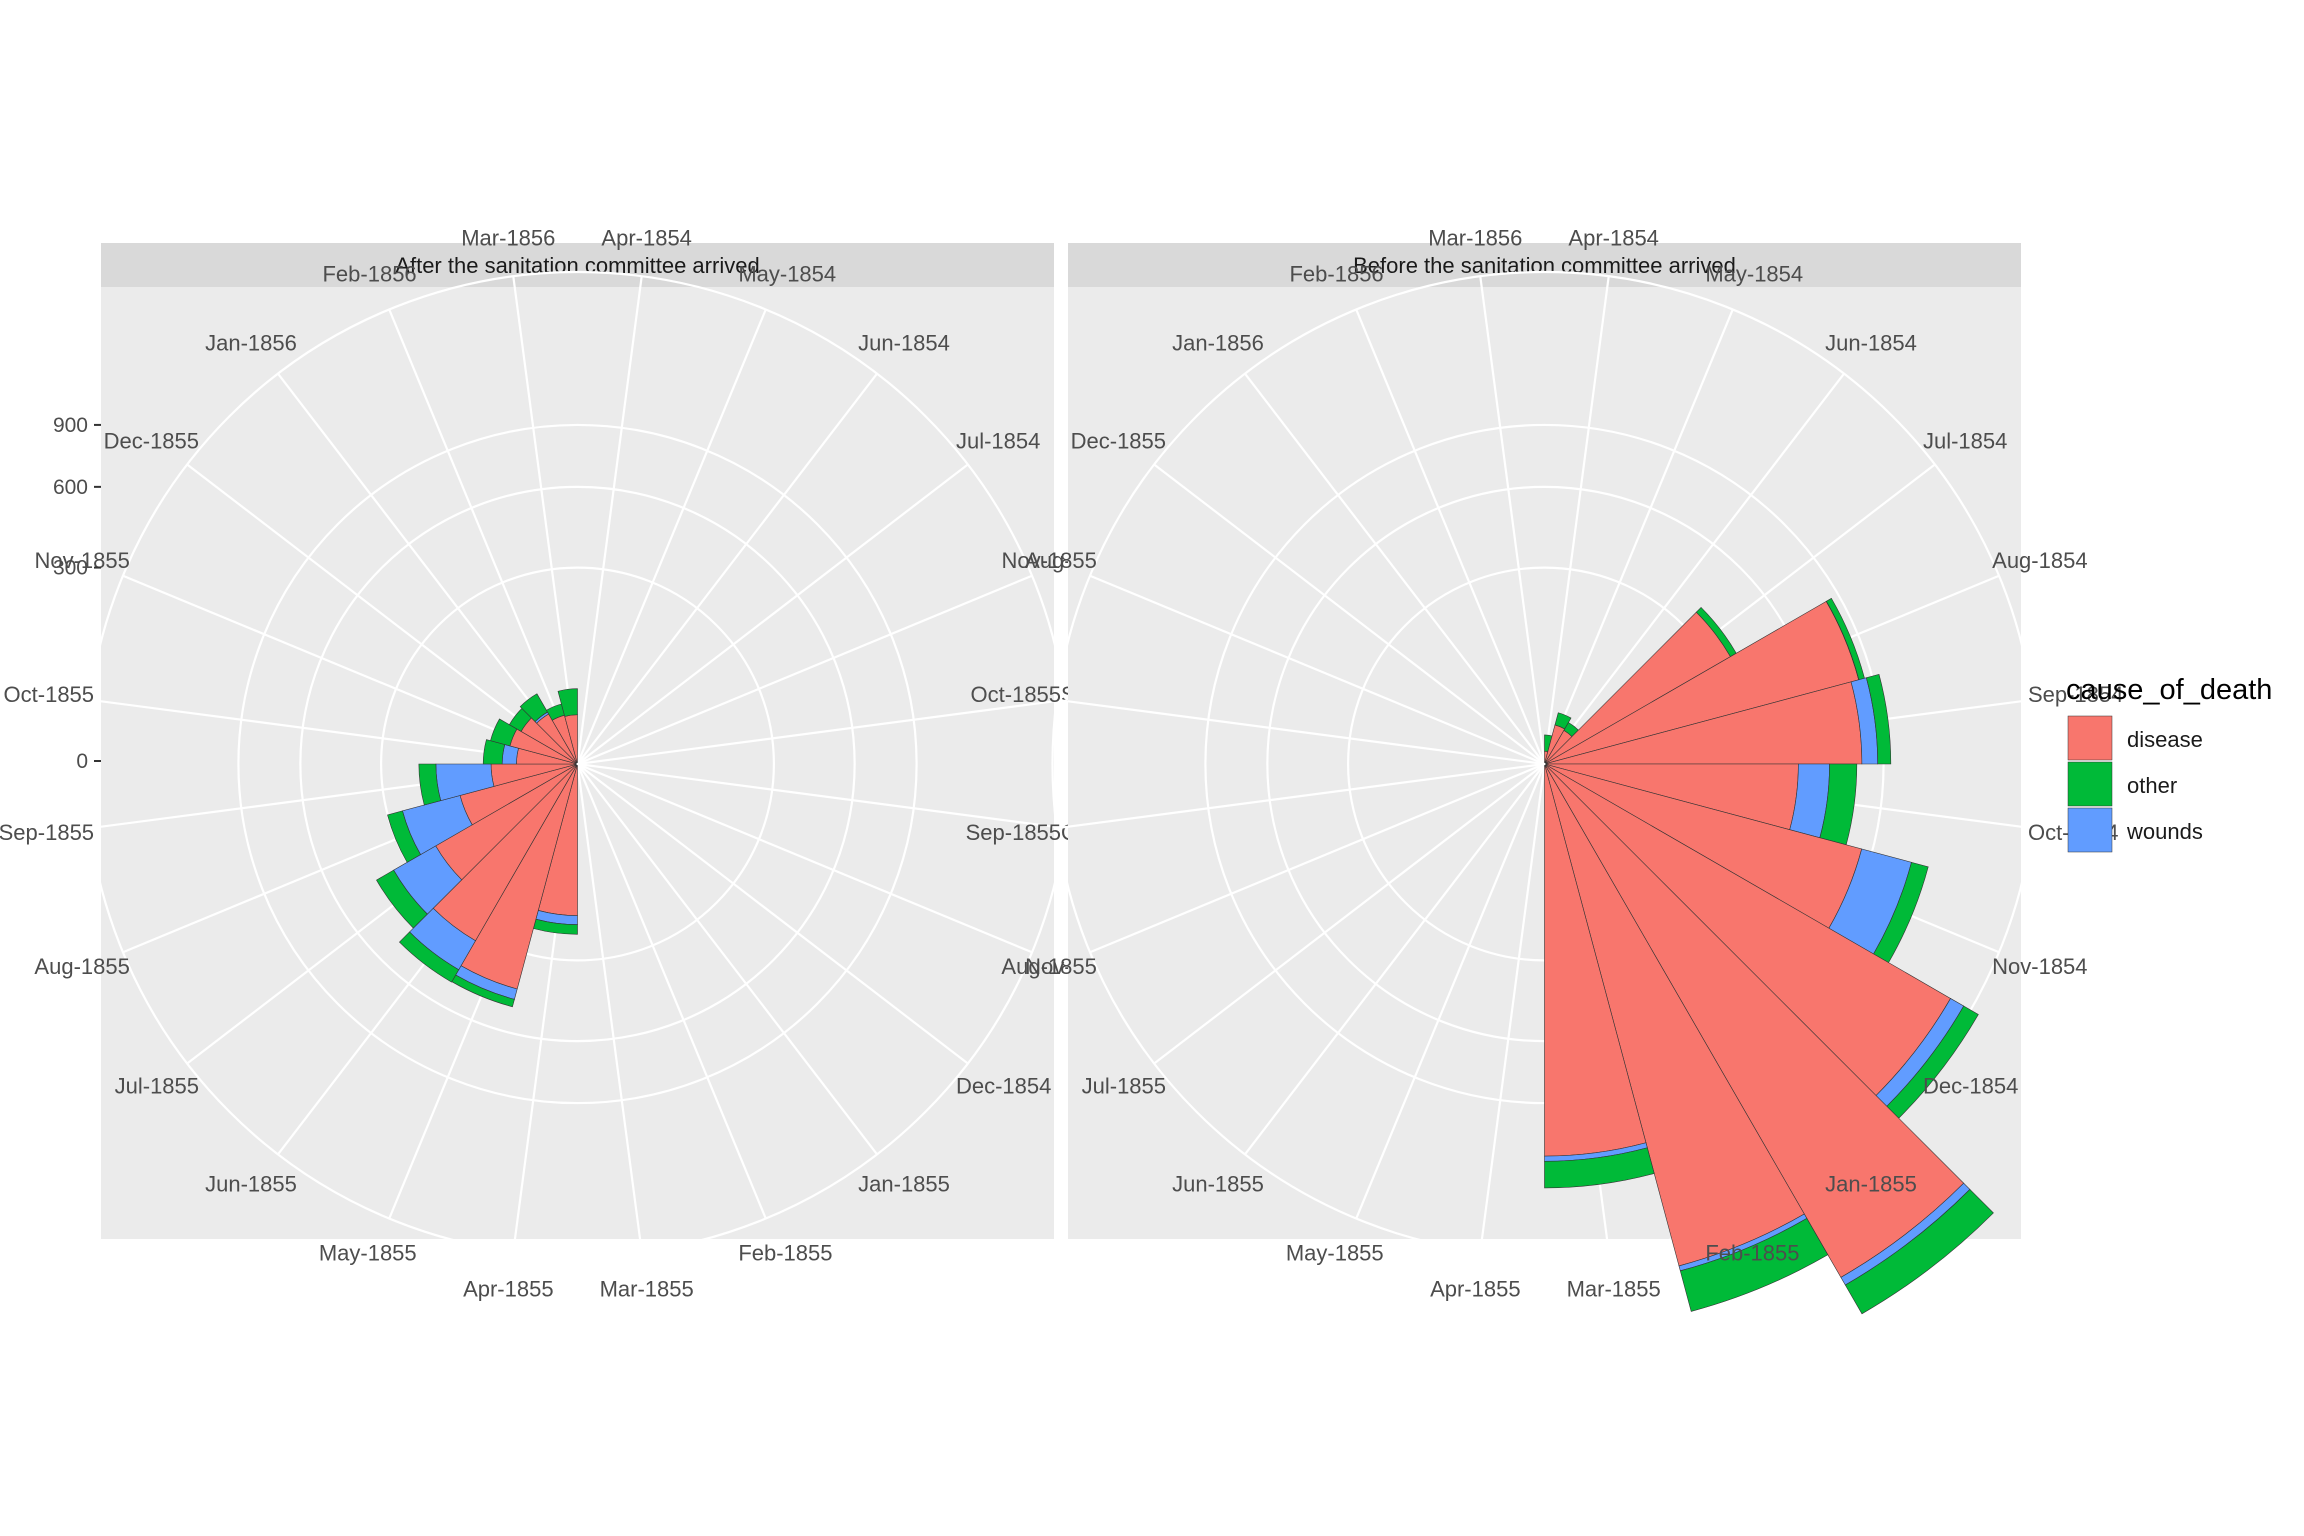 Image resolution: width=2304 pixels, height=1536 pixels. What do you see at coordinates (1769, 956) in the screenshot?
I see `wedges-before` at bounding box center [1769, 956].